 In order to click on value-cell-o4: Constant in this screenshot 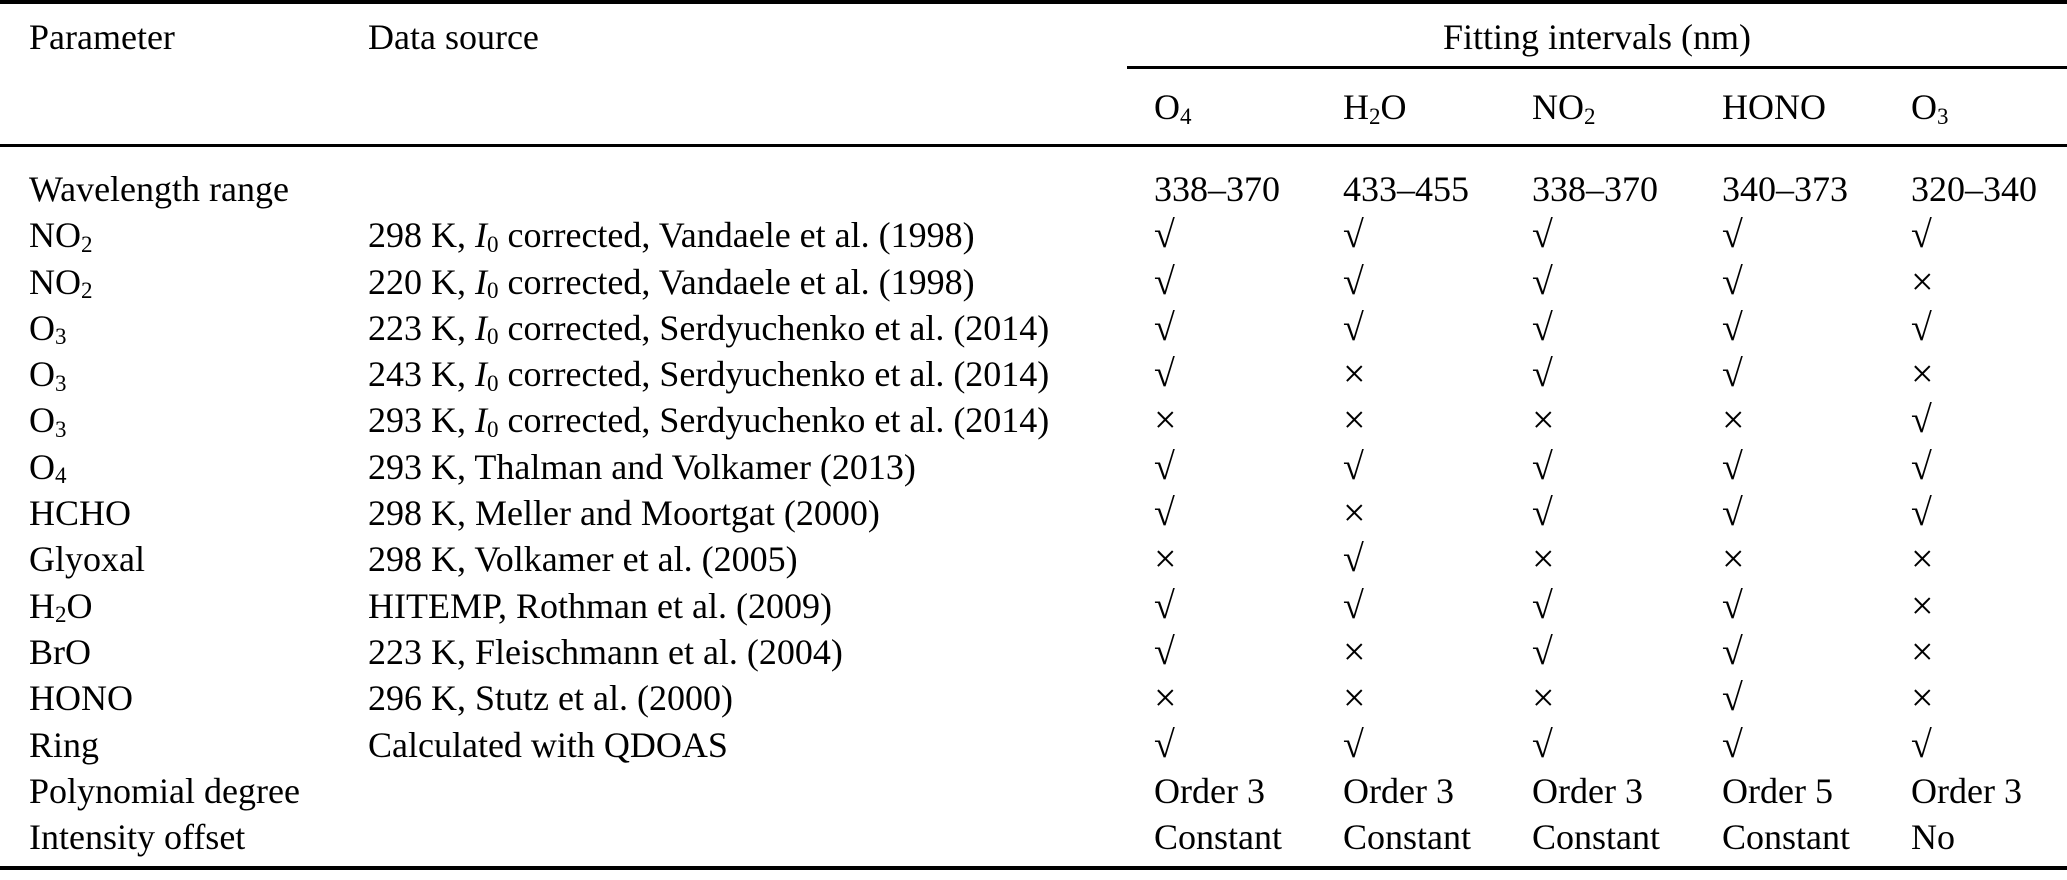, I will do `click(1218, 837)`.